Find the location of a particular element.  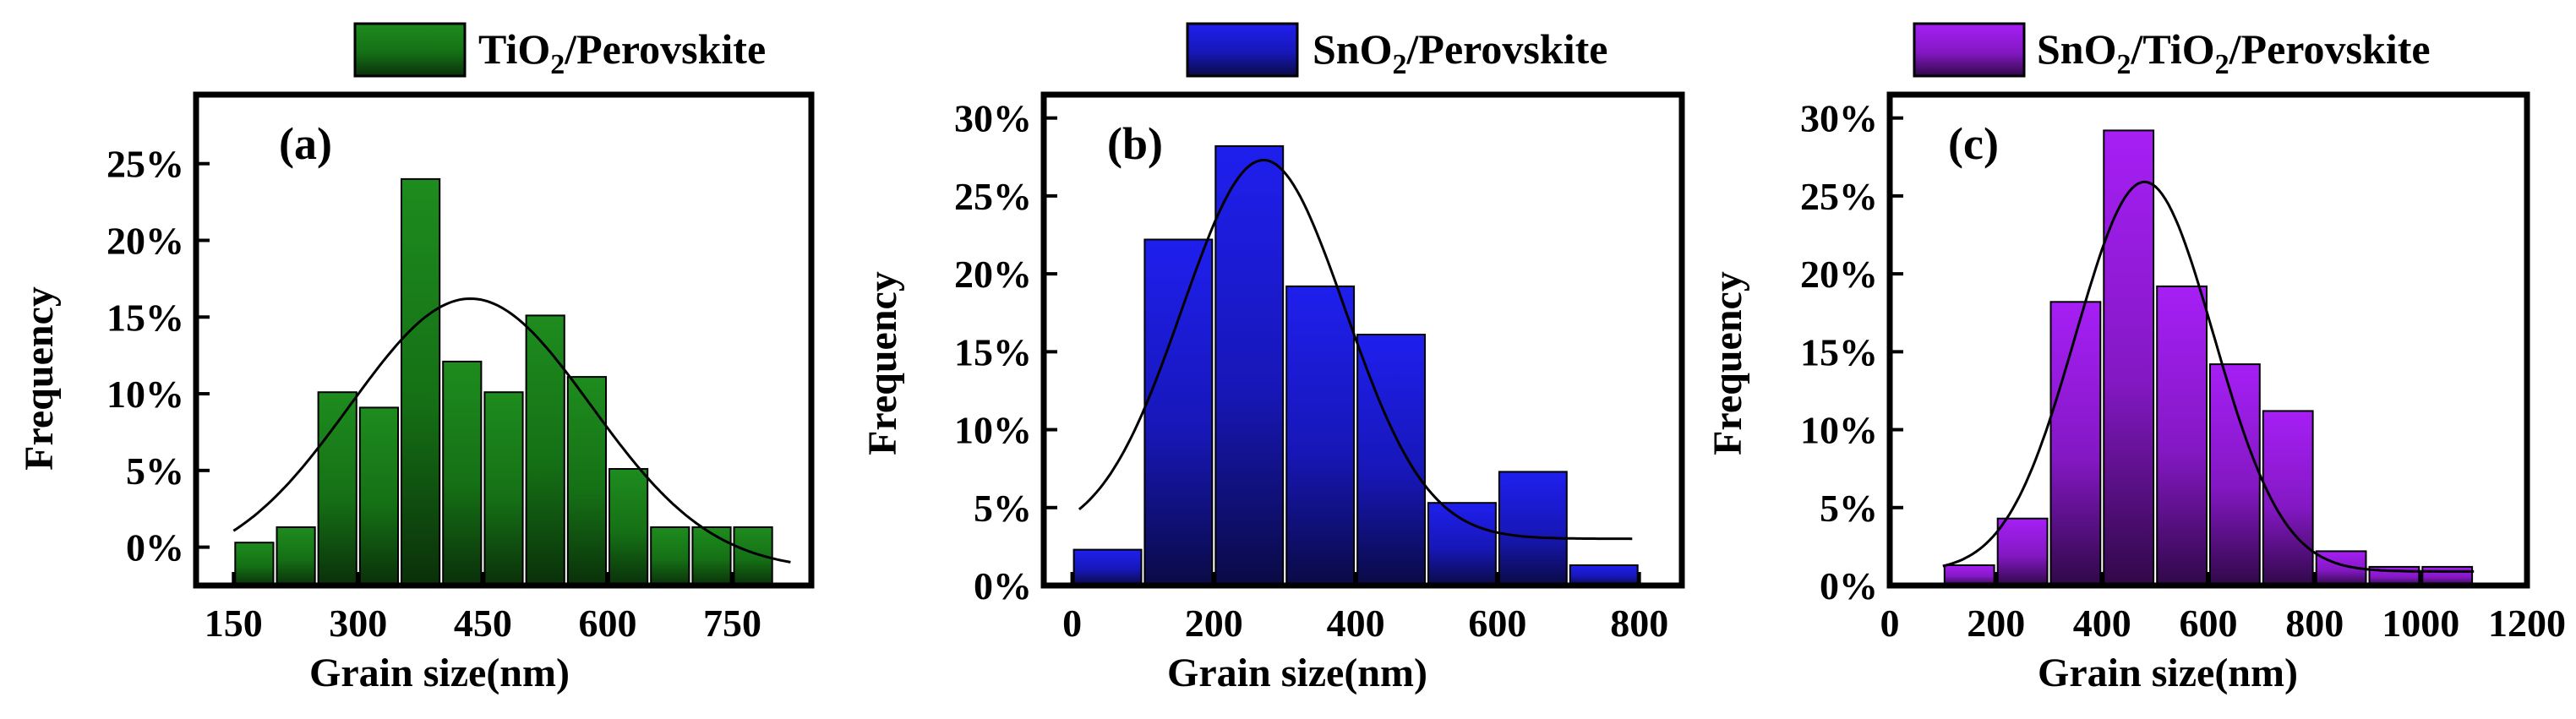

x-tick-label-a-450: 450 is located at coordinates (483, 623).